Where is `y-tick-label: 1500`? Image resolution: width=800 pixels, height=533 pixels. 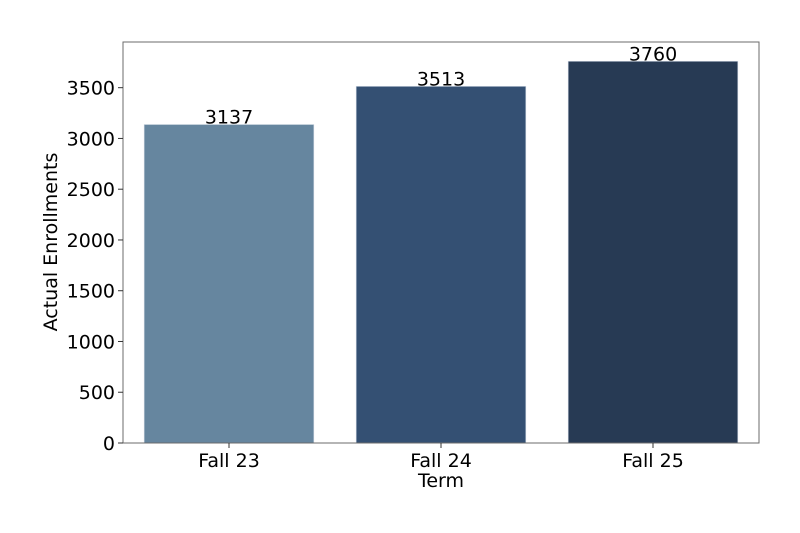
y-tick-label: 1500 is located at coordinates (91, 292).